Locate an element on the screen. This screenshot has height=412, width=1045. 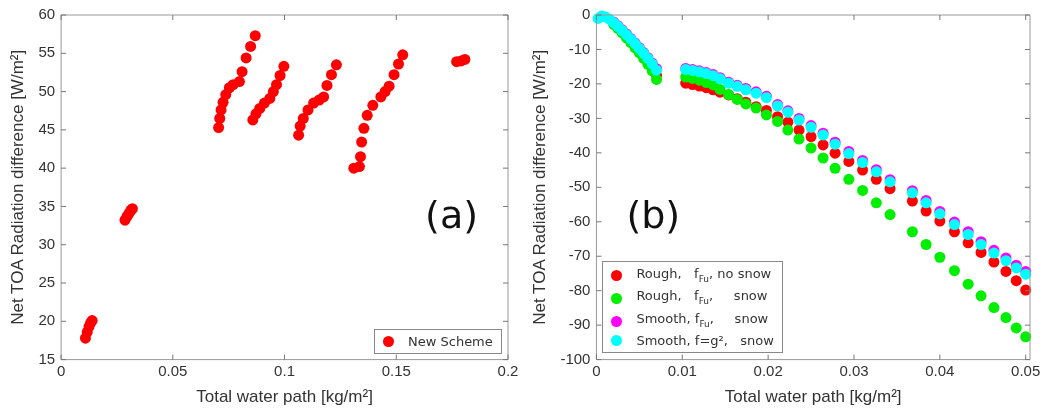
y-tick-label: 20 is located at coordinates (47, 320).